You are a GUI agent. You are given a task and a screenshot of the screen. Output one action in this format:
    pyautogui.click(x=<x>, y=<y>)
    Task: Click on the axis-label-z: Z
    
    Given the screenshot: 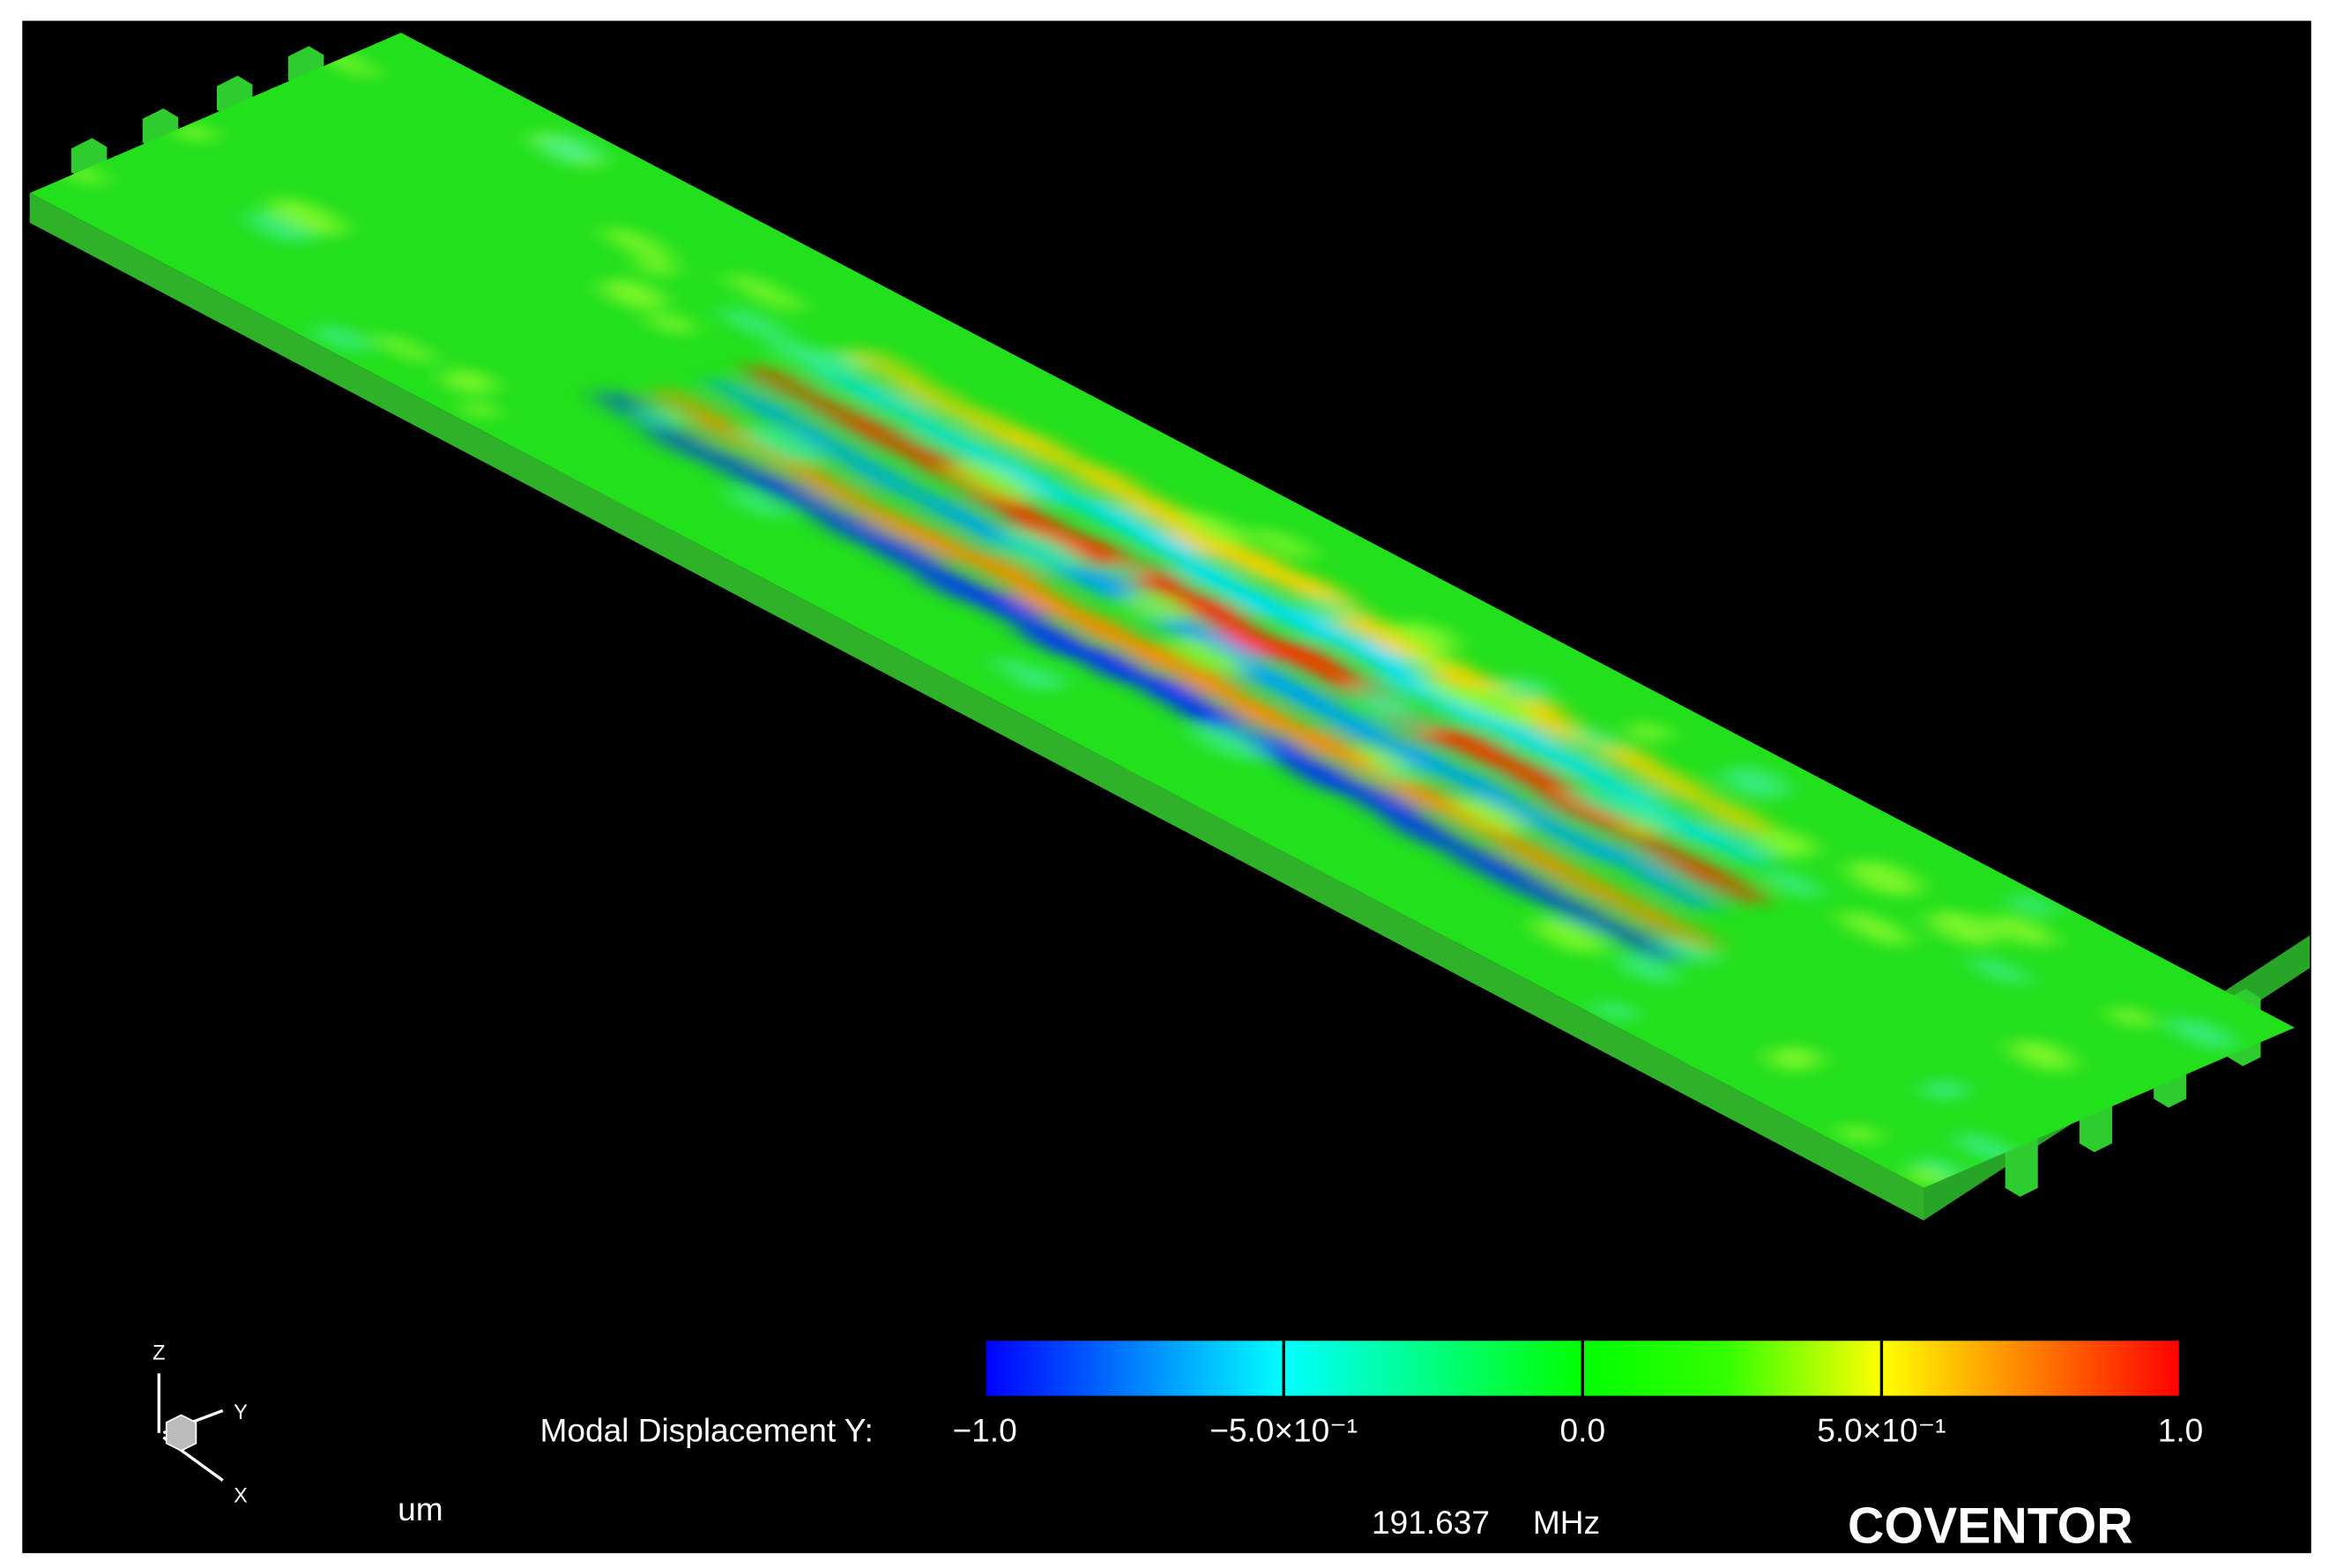 What is the action you would take?
    pyautogui.click(x=159, y=1352)
    